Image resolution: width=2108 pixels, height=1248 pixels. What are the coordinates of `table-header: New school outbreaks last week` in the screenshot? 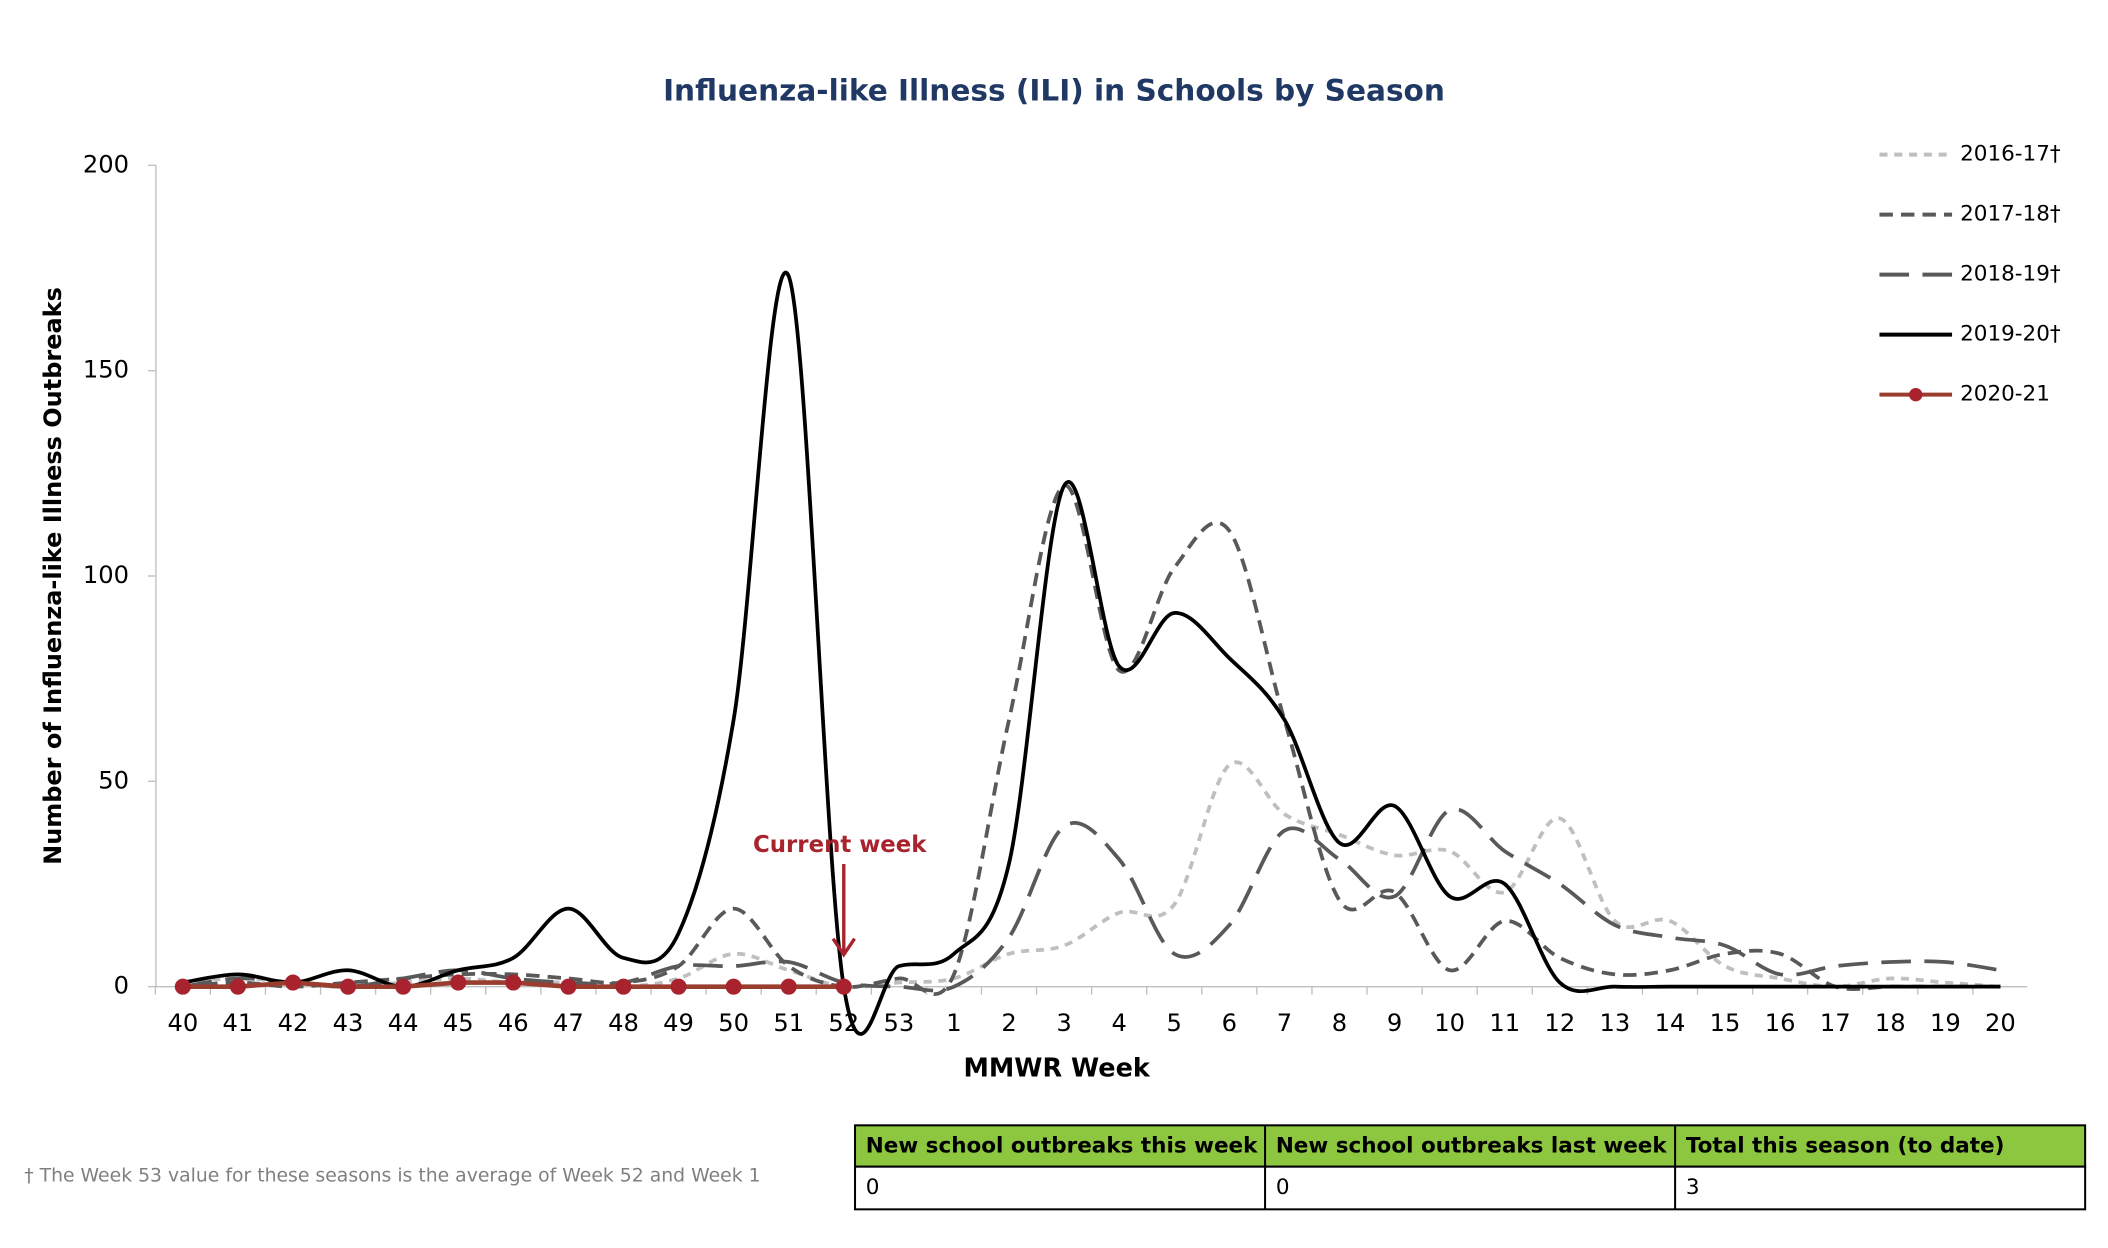 It's located at (1472, 1146).